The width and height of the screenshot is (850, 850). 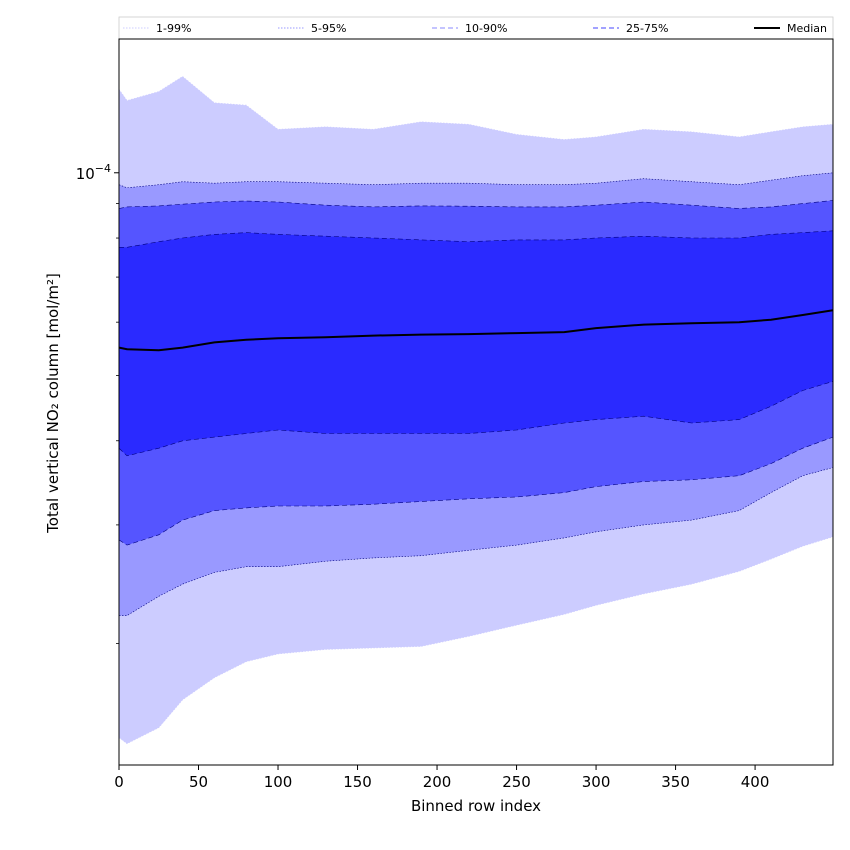 I want to click on x-tick-label: 100, so click(x=278, y=782).